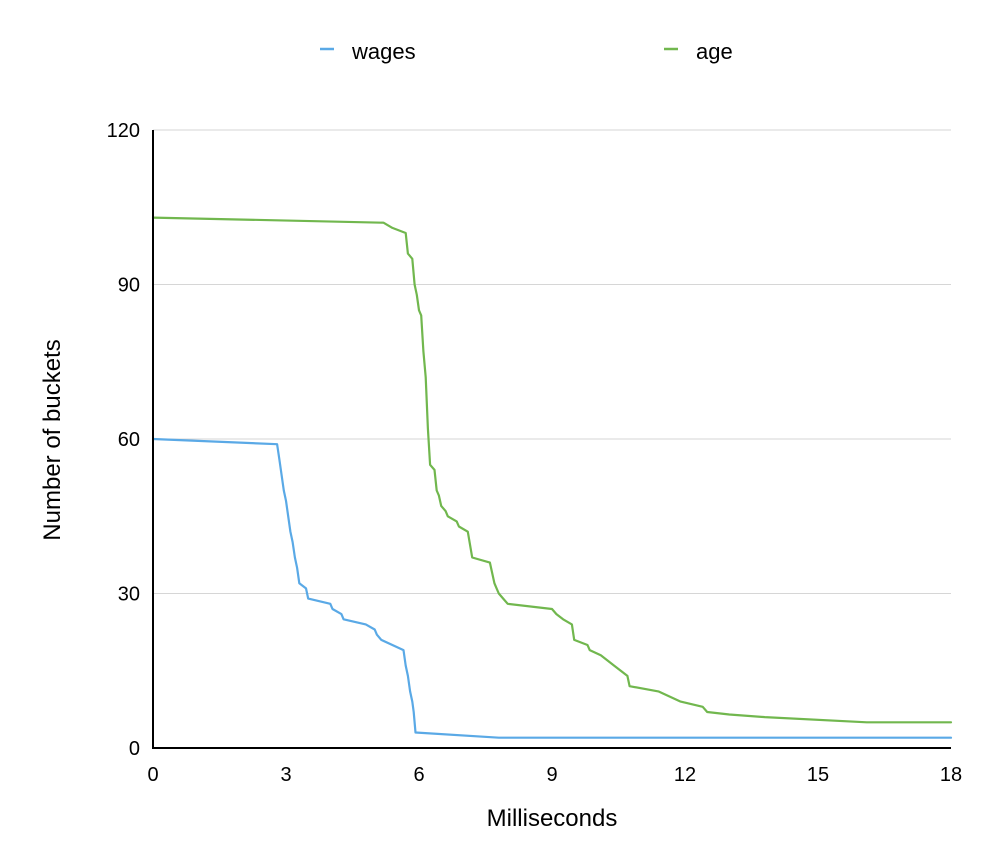  Describe the element at coordinates (152, 775) in the screenshot. I see `x-tick-label: 0` at that location.